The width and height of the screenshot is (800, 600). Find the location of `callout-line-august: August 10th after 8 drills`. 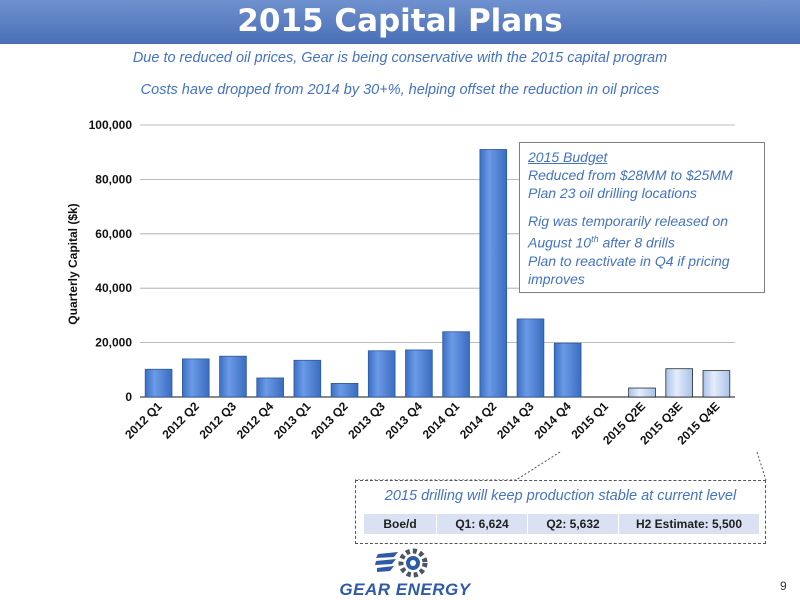

callout-line-august: August 10th after 8 drills is located at coordinates (642, 241).